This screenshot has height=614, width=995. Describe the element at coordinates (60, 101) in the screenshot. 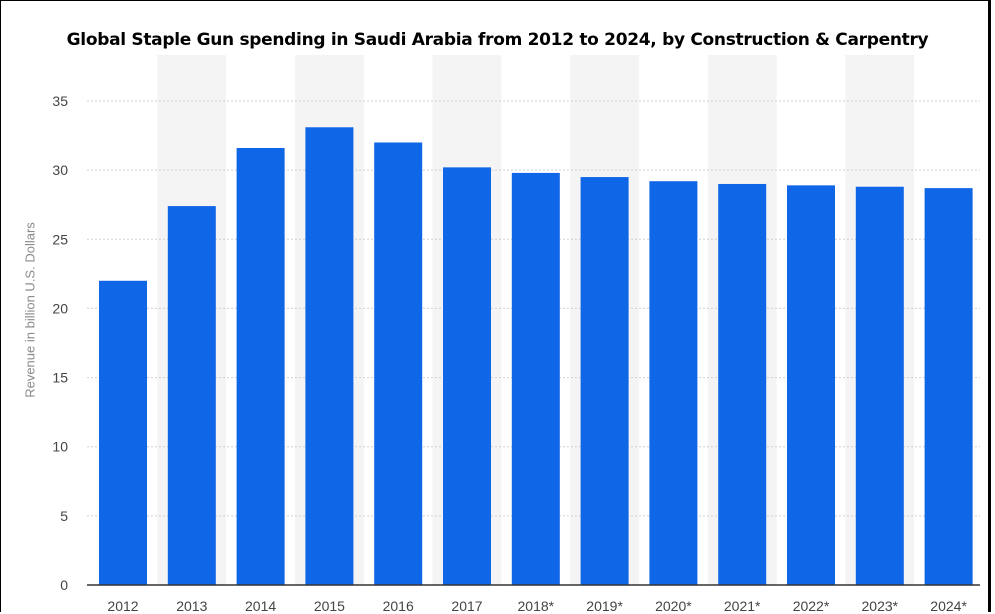

I see `y-tick-label: 35` at that location.